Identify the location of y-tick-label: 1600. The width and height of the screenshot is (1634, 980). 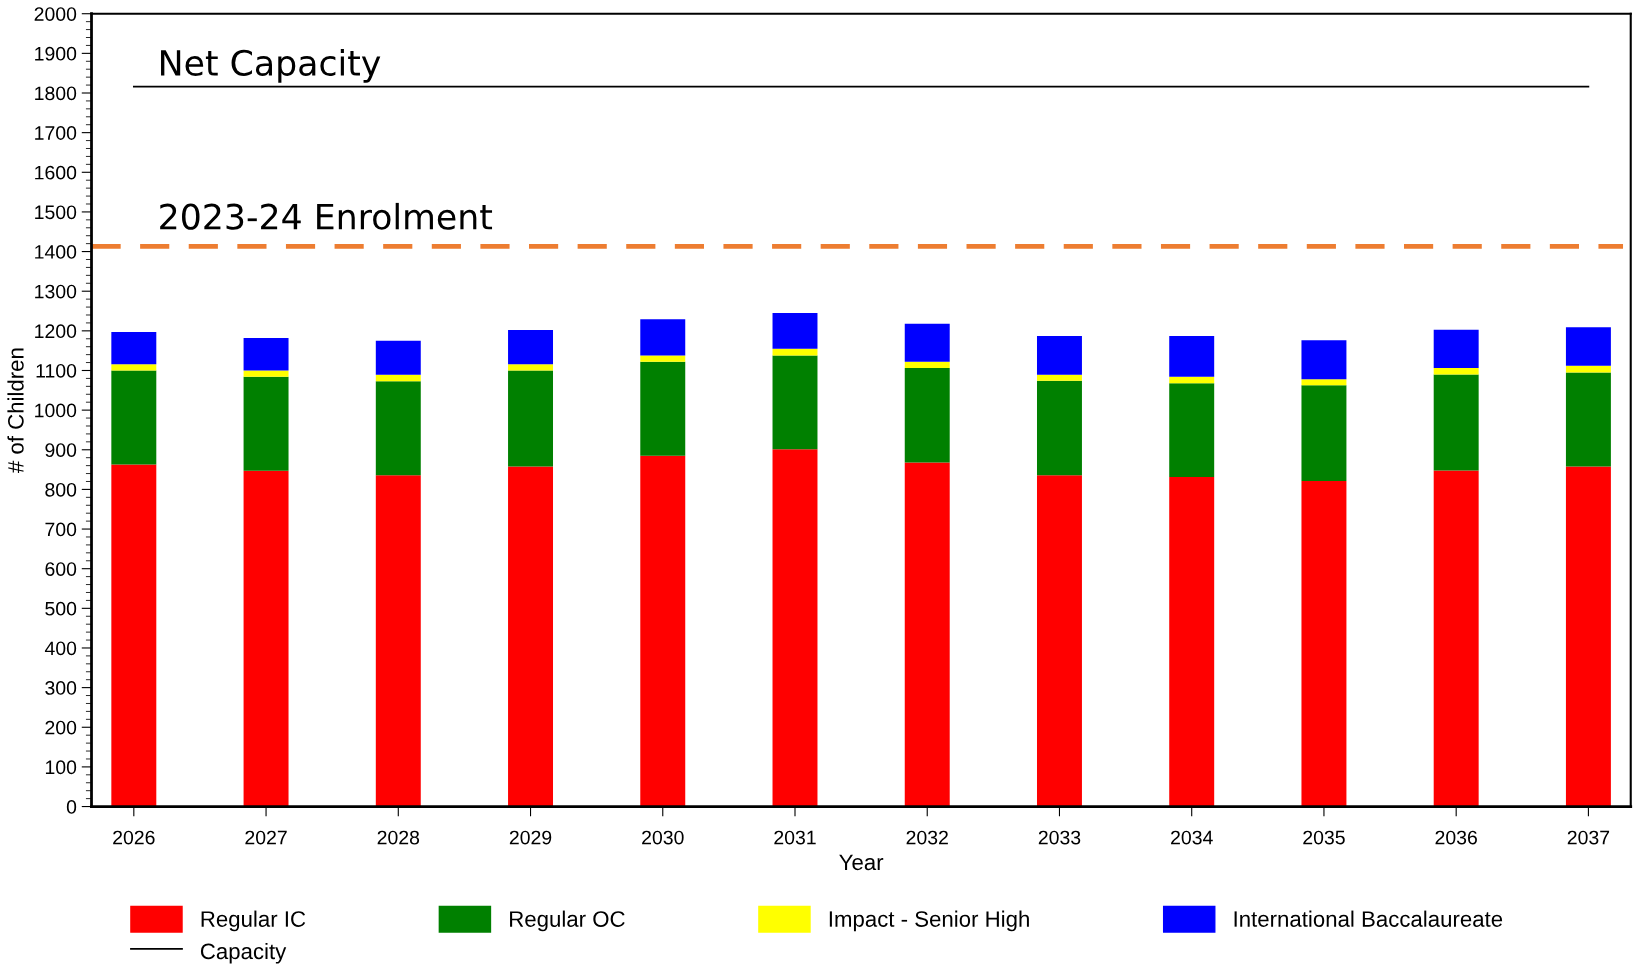
(56, 172).